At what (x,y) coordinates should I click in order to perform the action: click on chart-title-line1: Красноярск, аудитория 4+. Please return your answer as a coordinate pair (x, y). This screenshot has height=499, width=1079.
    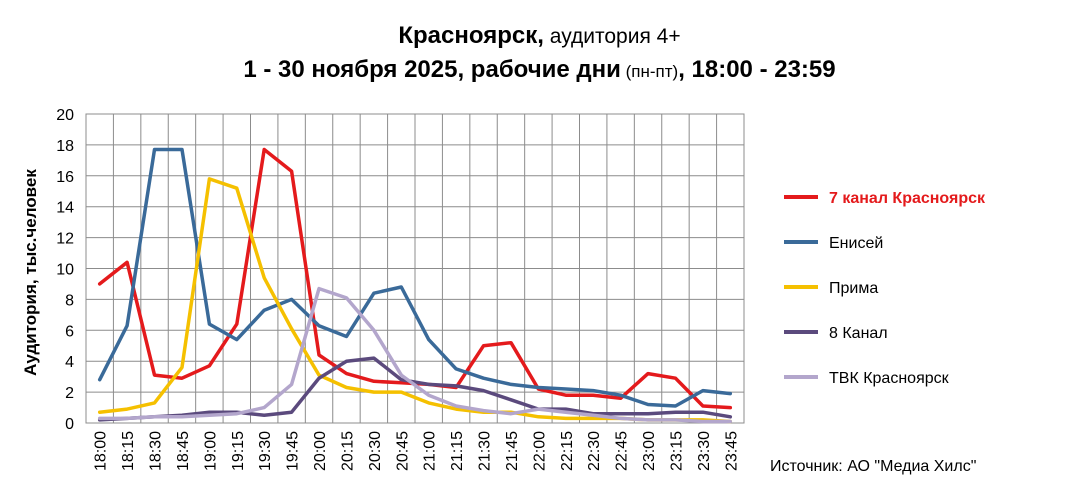
    Looking at the image, I should click on (539, 36).